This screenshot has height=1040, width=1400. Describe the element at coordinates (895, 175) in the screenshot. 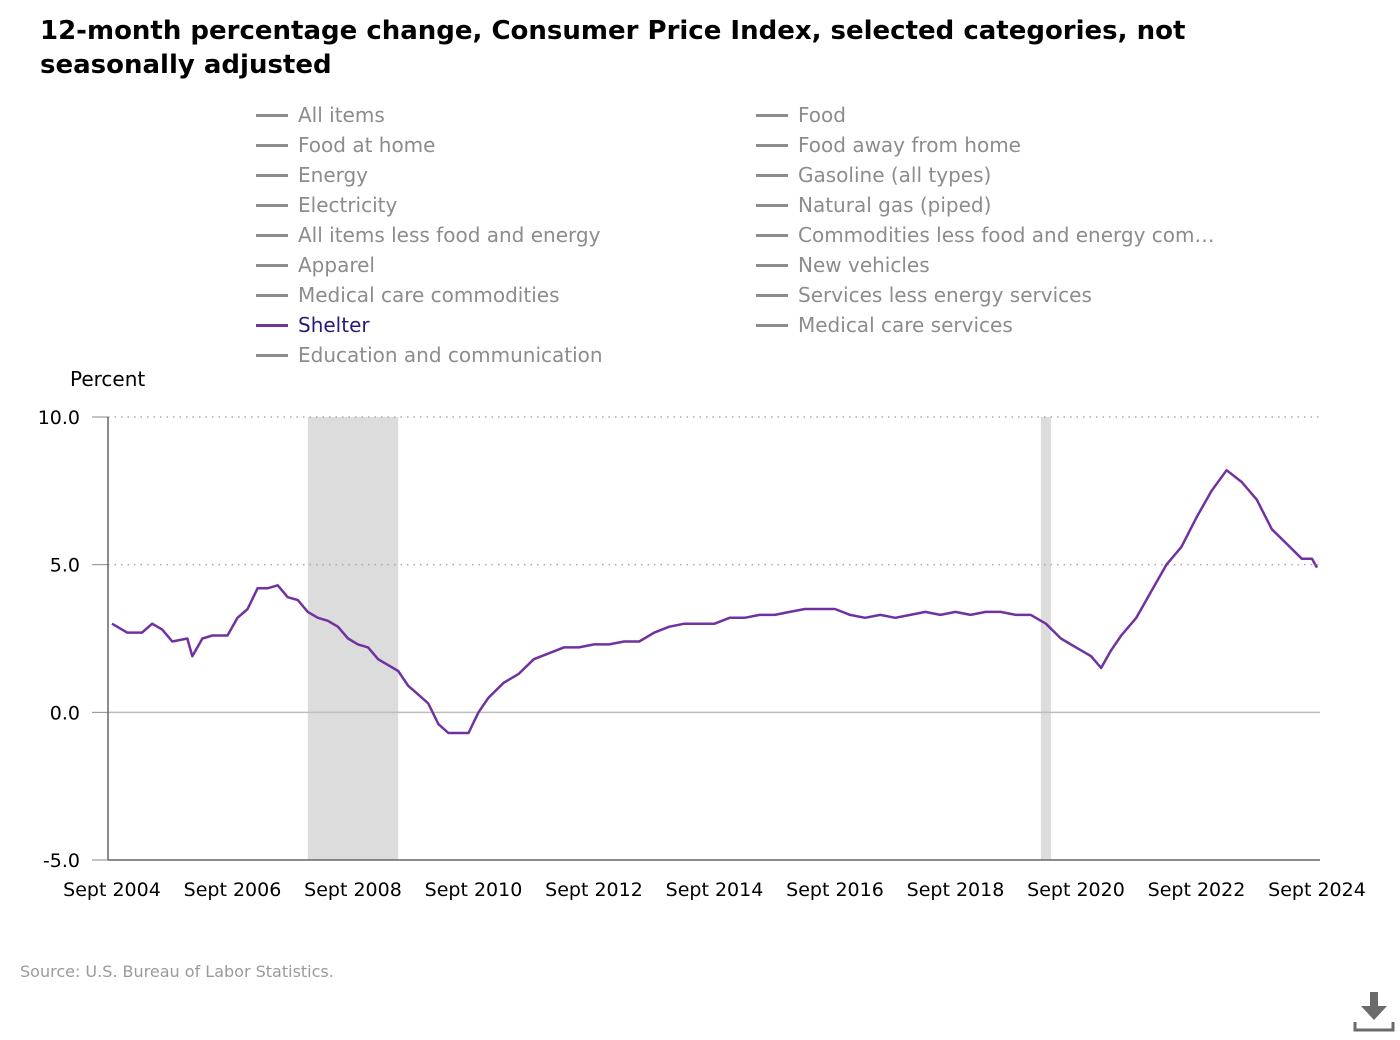

I see `legend-label: Gasoline (all types)` at that location.